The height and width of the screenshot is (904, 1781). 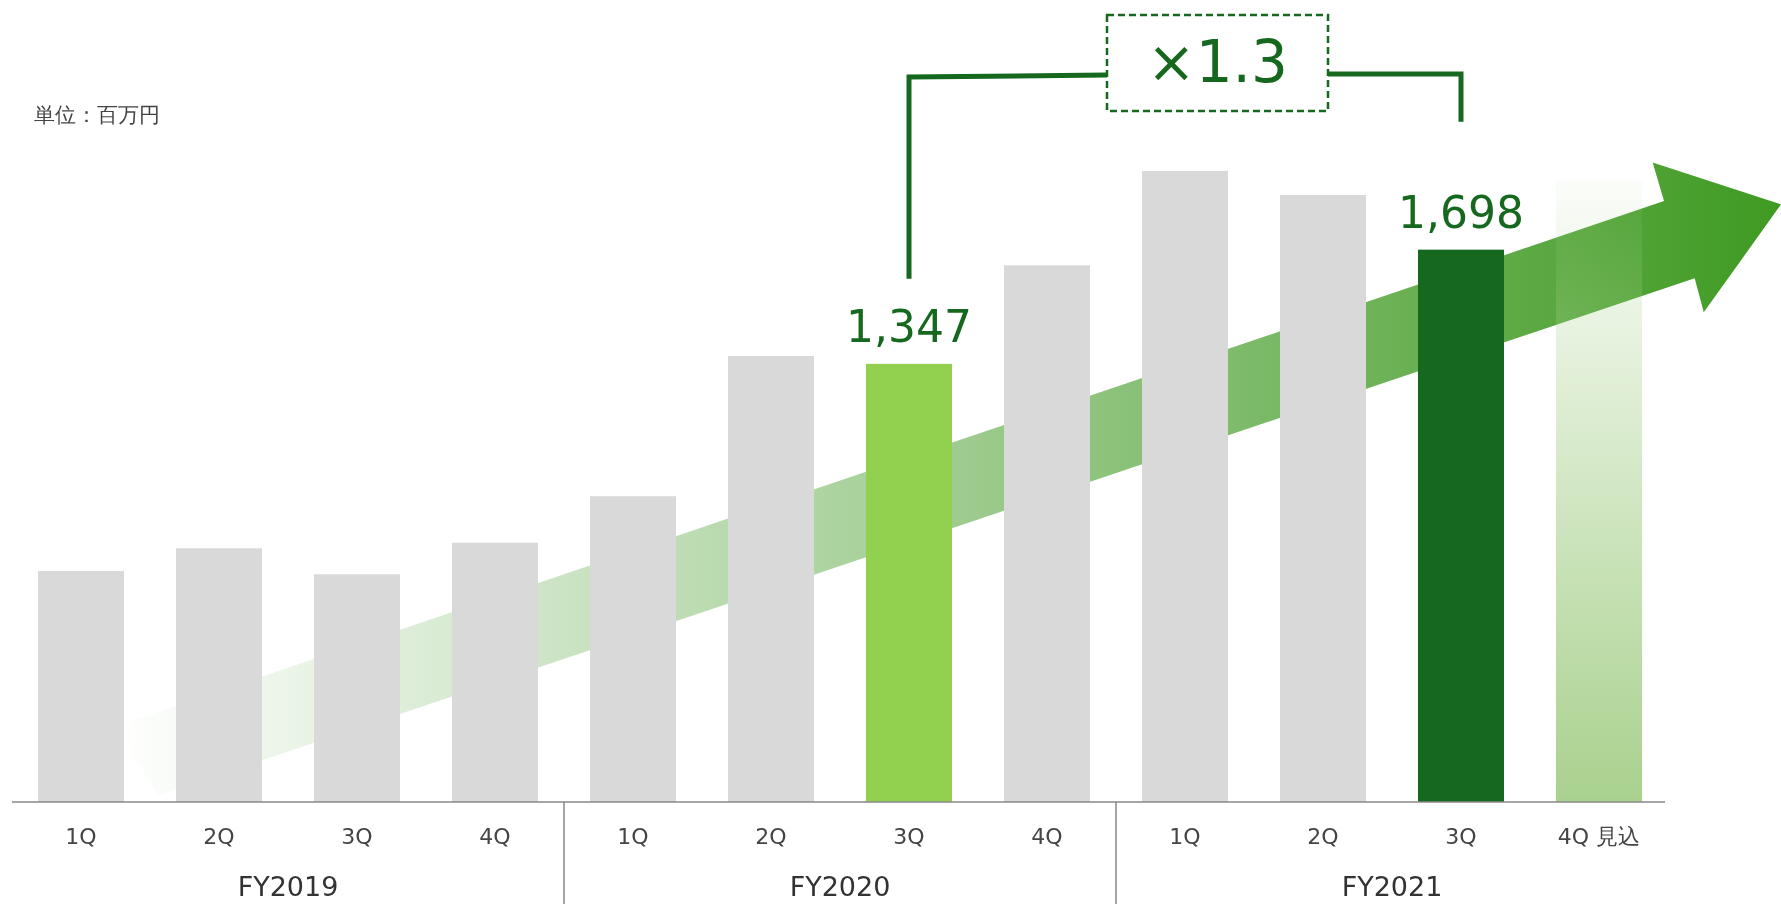 I want to click on text: FY2019, so click(x=288, y=886).